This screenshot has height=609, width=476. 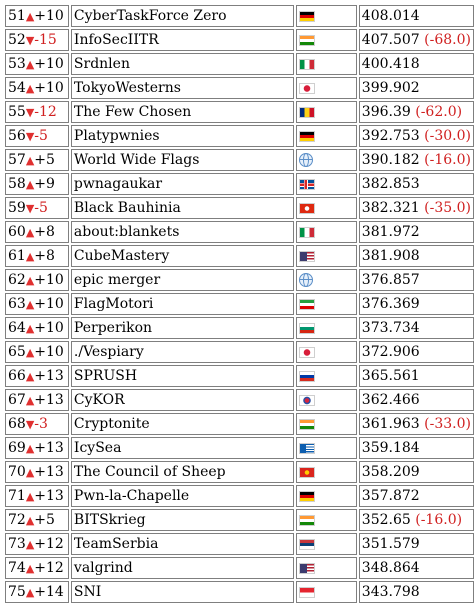 What do you see at coordinates (306, 448) in the screenshot?
I see `flag-gr-icon` at bounding box center [306, 448].